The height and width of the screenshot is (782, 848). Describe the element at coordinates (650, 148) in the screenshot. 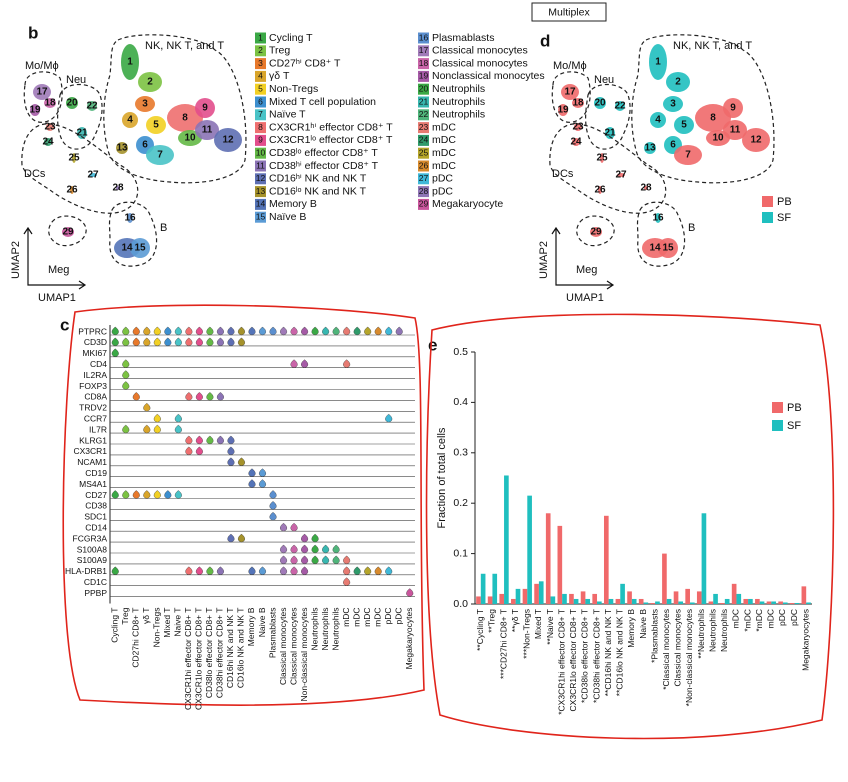

I see `cluster-number: 13` at that location.